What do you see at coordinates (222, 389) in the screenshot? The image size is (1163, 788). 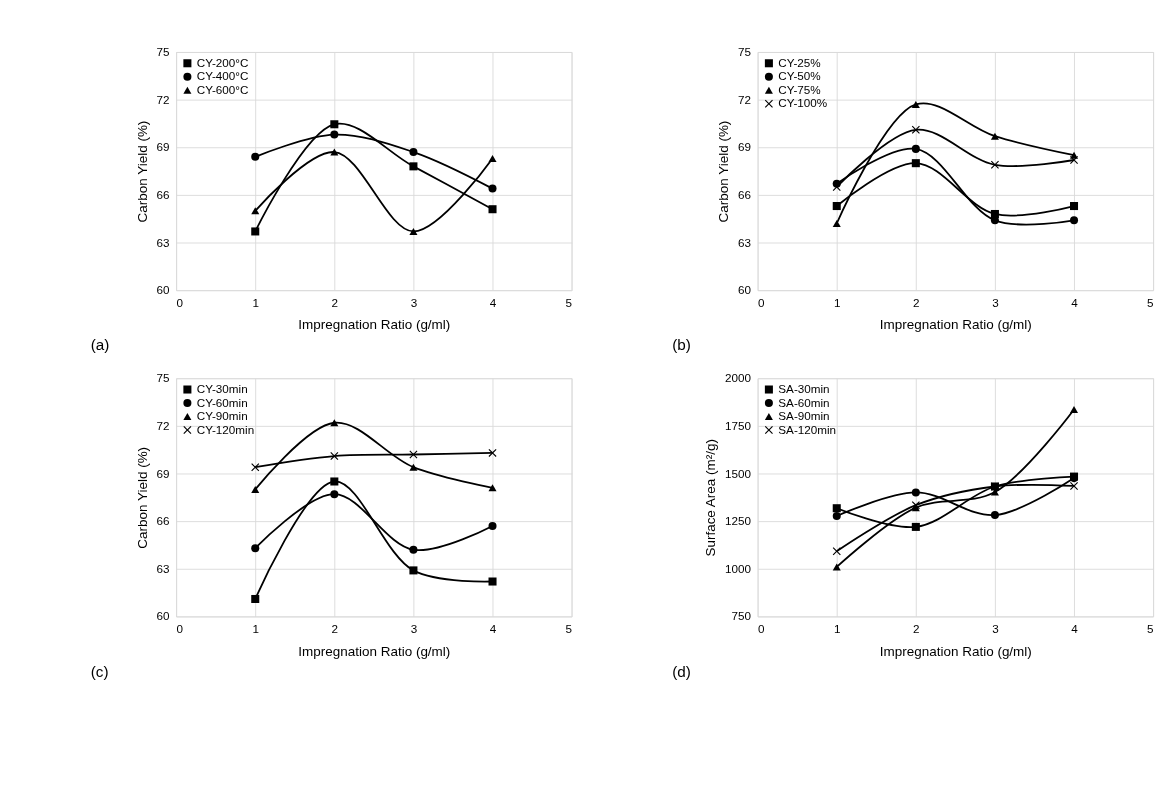 I see `legend-label: CY-30min` at bounding box center [222, 389].